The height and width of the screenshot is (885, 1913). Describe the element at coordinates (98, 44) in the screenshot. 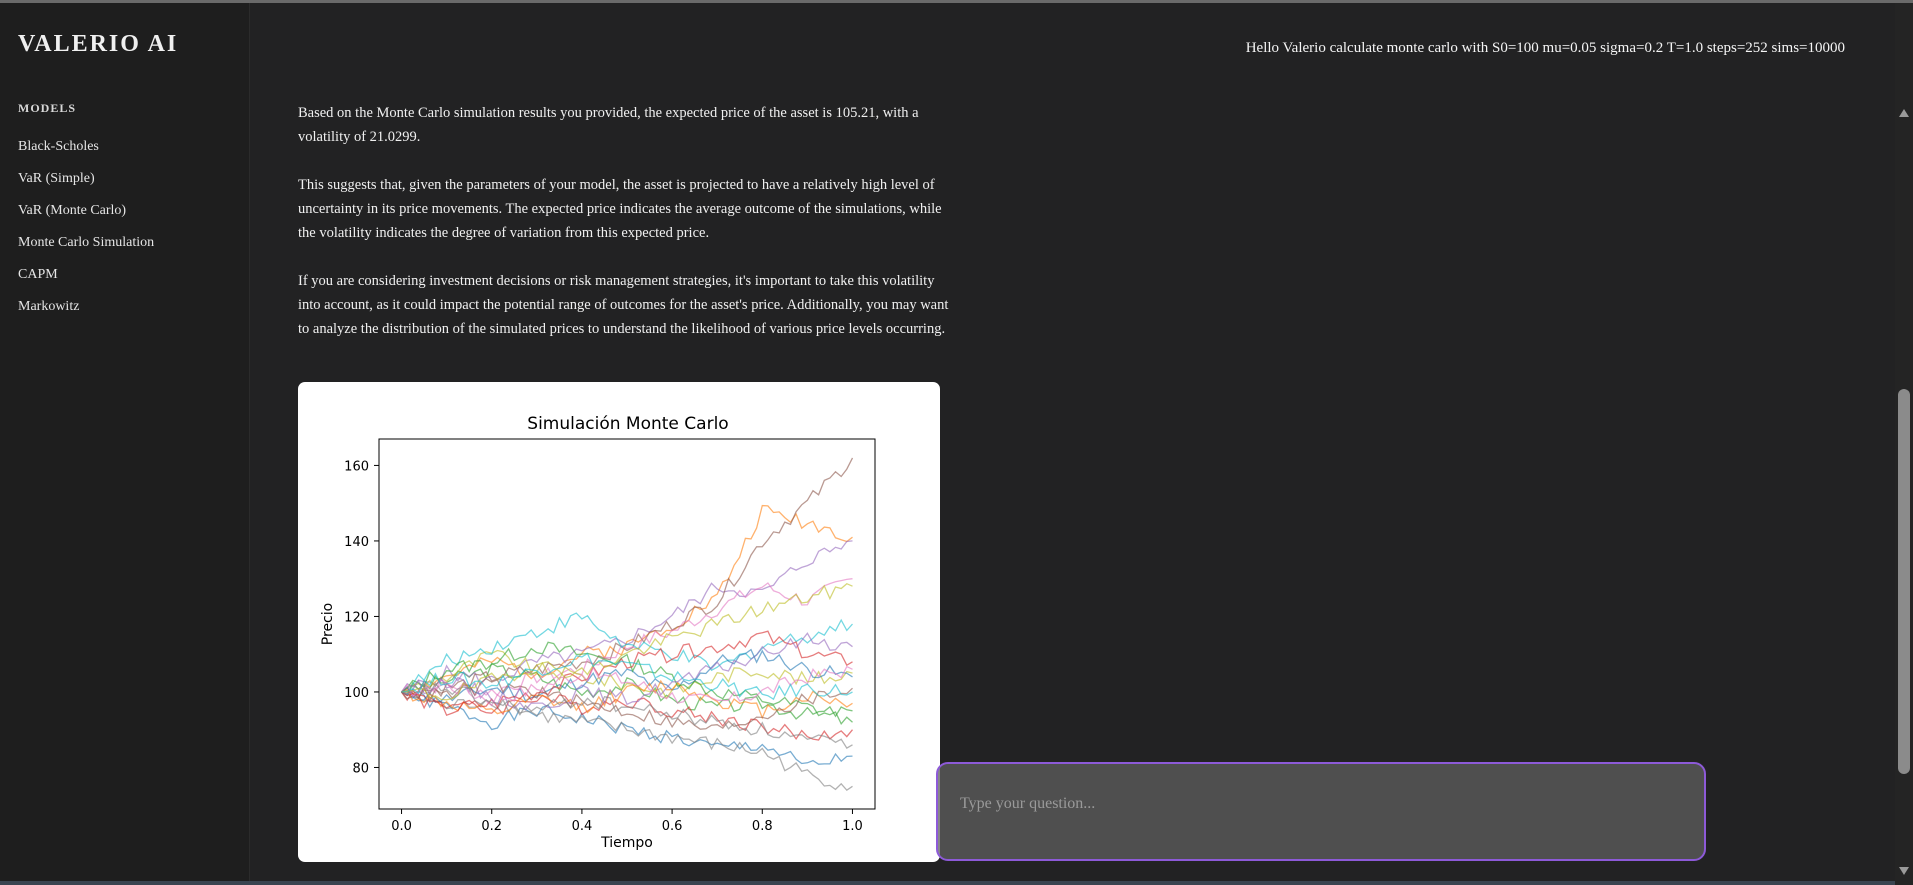

I see `app-logo: VALERIO AI` at that location.